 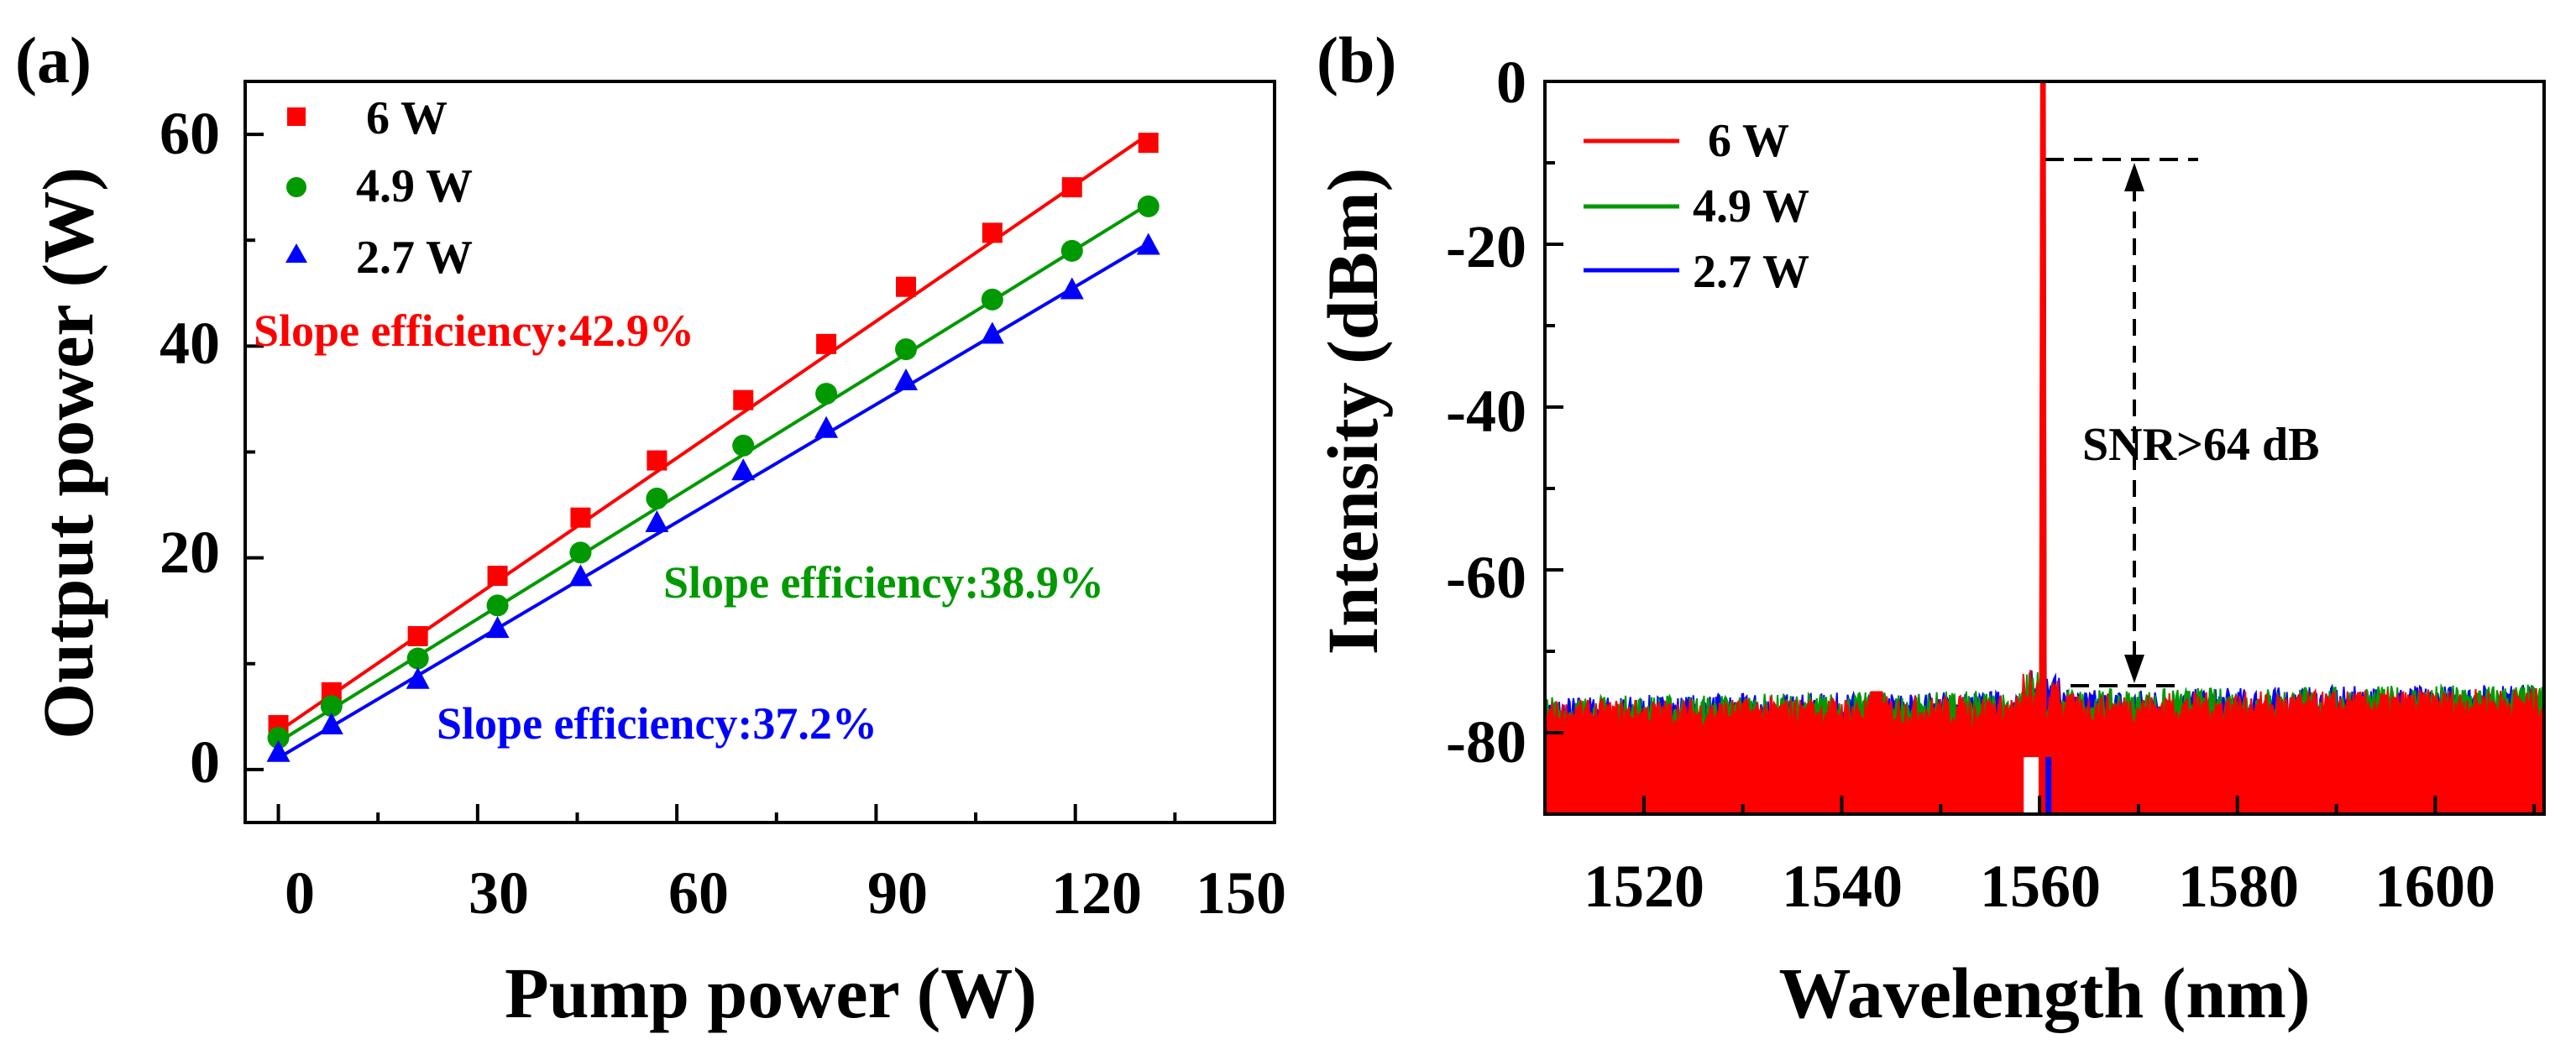 I want to click on a-xtick-90: 90, so click(x=898, y=893).